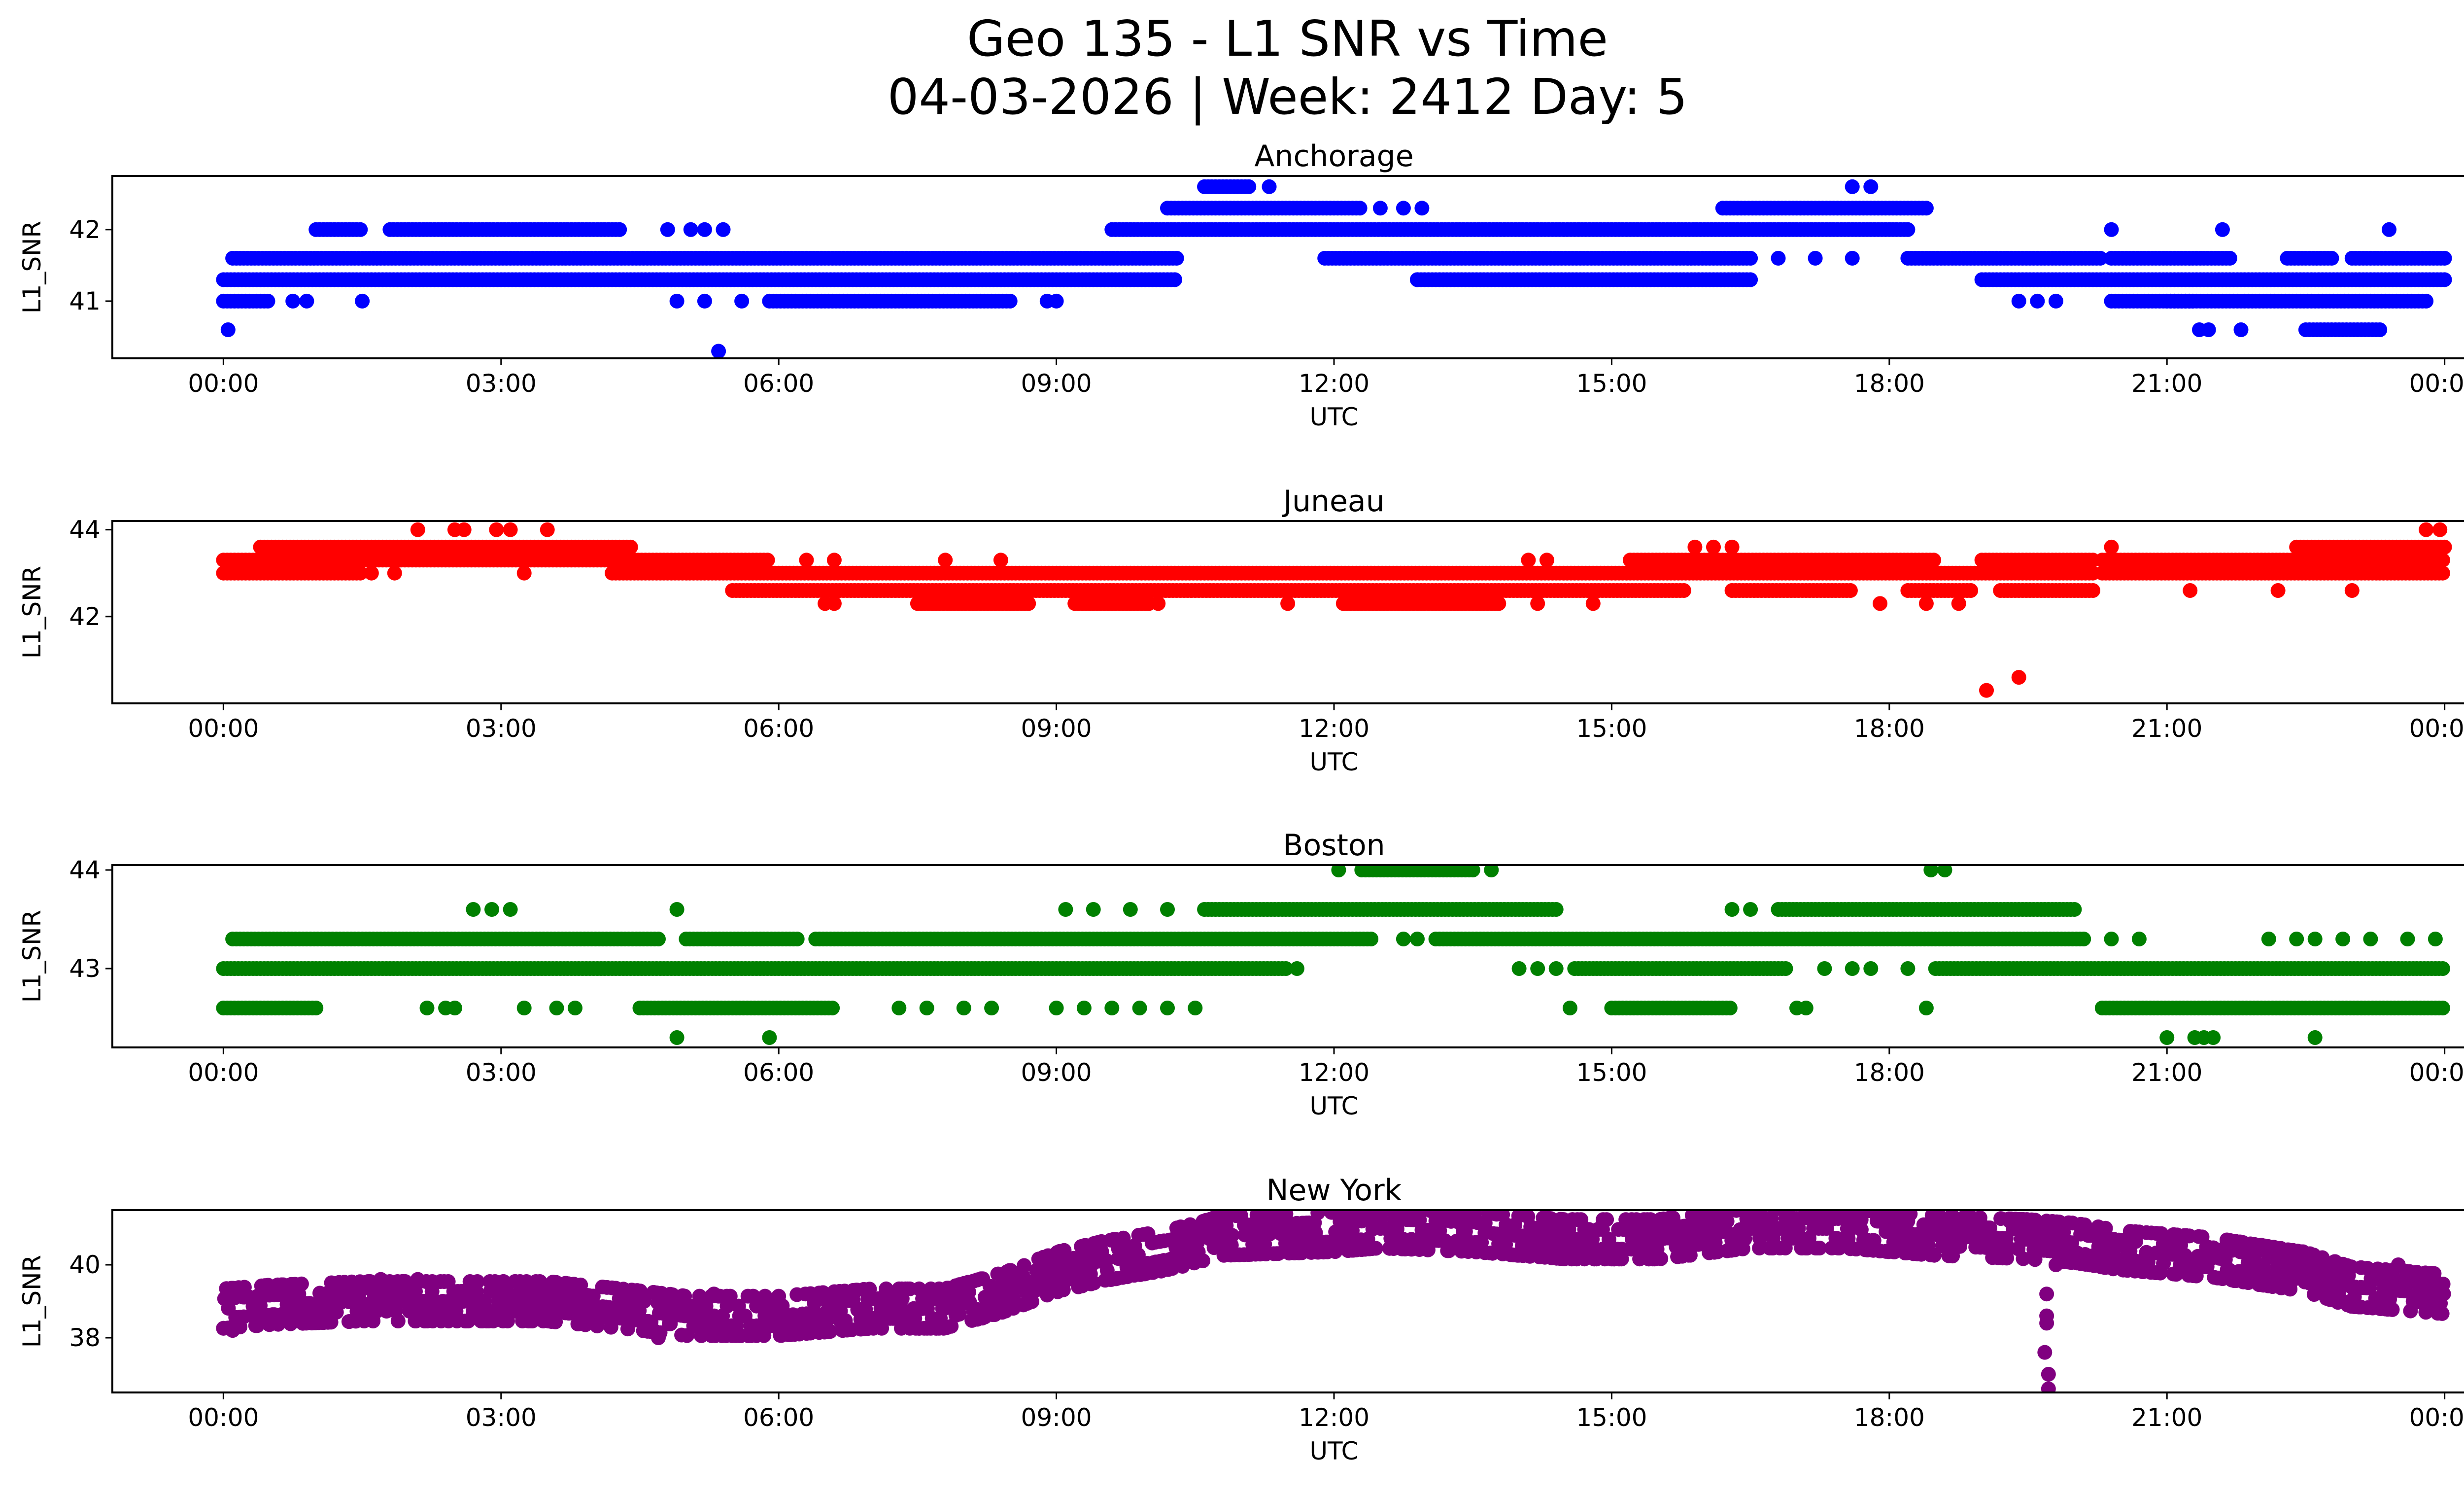  Describe the element at coordinates (1287, 97) in the screenshot. I see `figure-title-line-2: 04-03-2026 | Week: 2412 Day: 5` at that location.